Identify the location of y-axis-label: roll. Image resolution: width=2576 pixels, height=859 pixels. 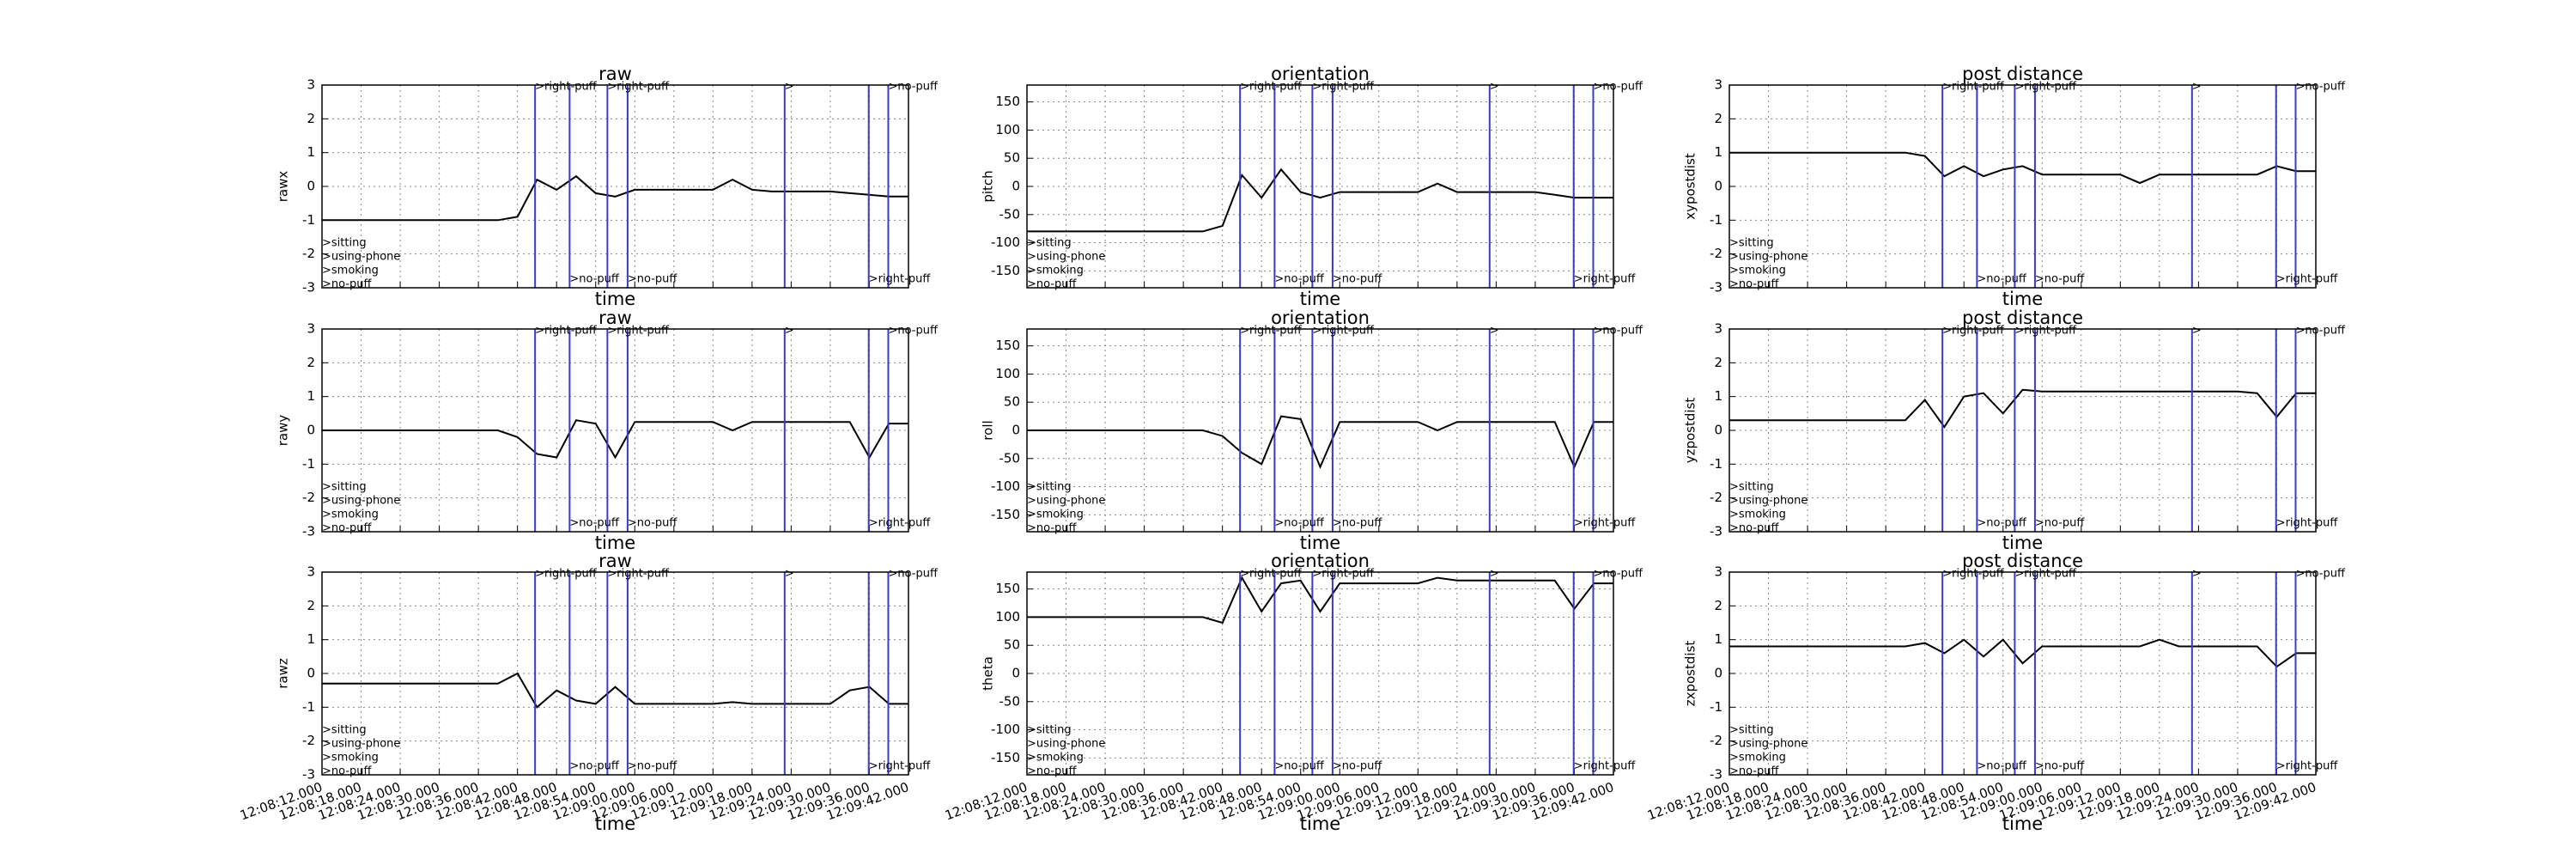
(988, 430).